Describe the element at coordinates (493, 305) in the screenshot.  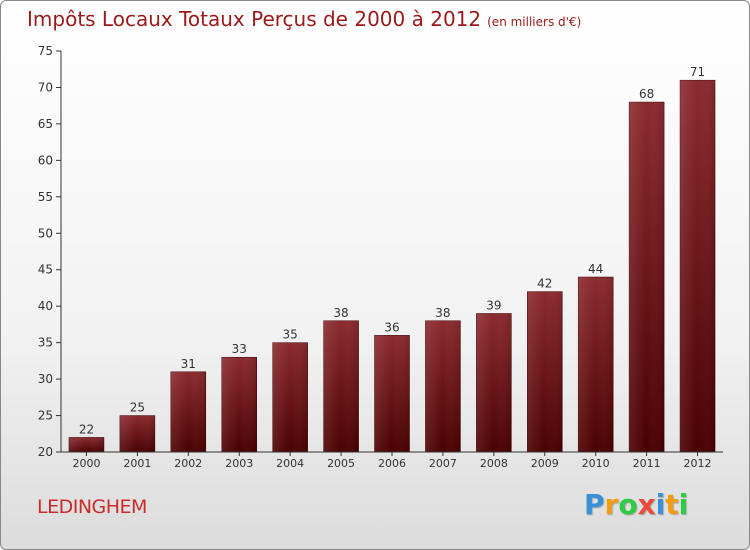
I see `value-label-2008: 39` at that location.